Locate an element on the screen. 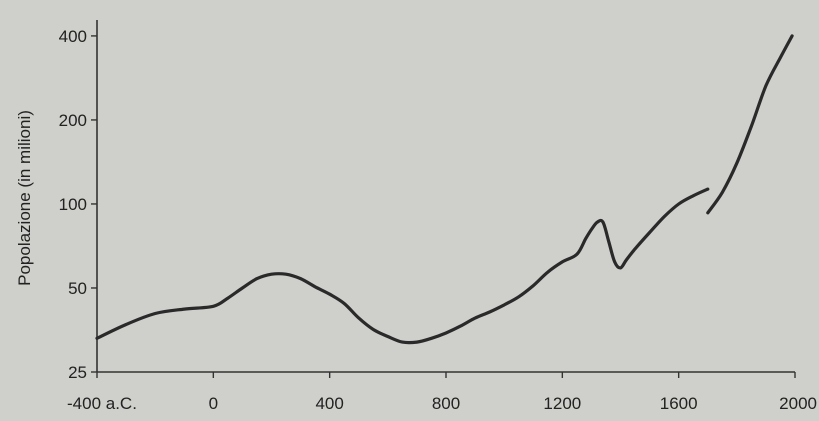 This screenshot has height=421, width=819. y-tick-label: 100 is located at coordinates (73, 204).